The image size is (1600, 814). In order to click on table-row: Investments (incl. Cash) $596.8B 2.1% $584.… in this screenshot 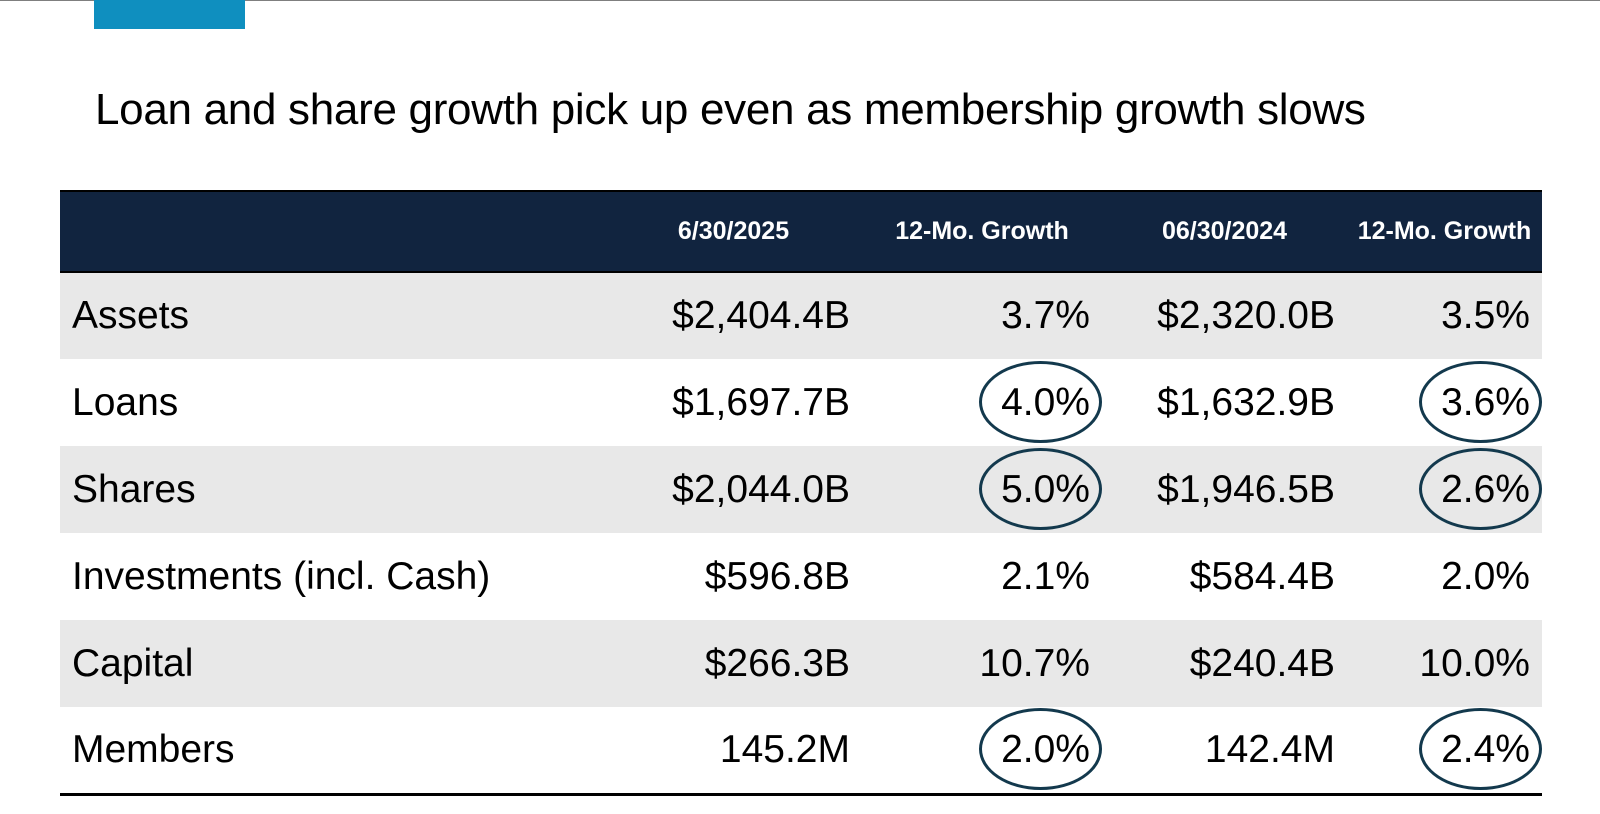, I will do `click(801, 576)`.